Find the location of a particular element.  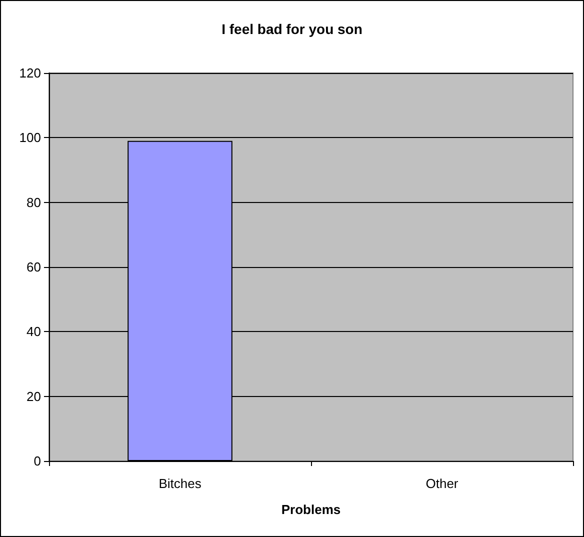

y-tick-label: 60 is located at coordinates (33, 267).